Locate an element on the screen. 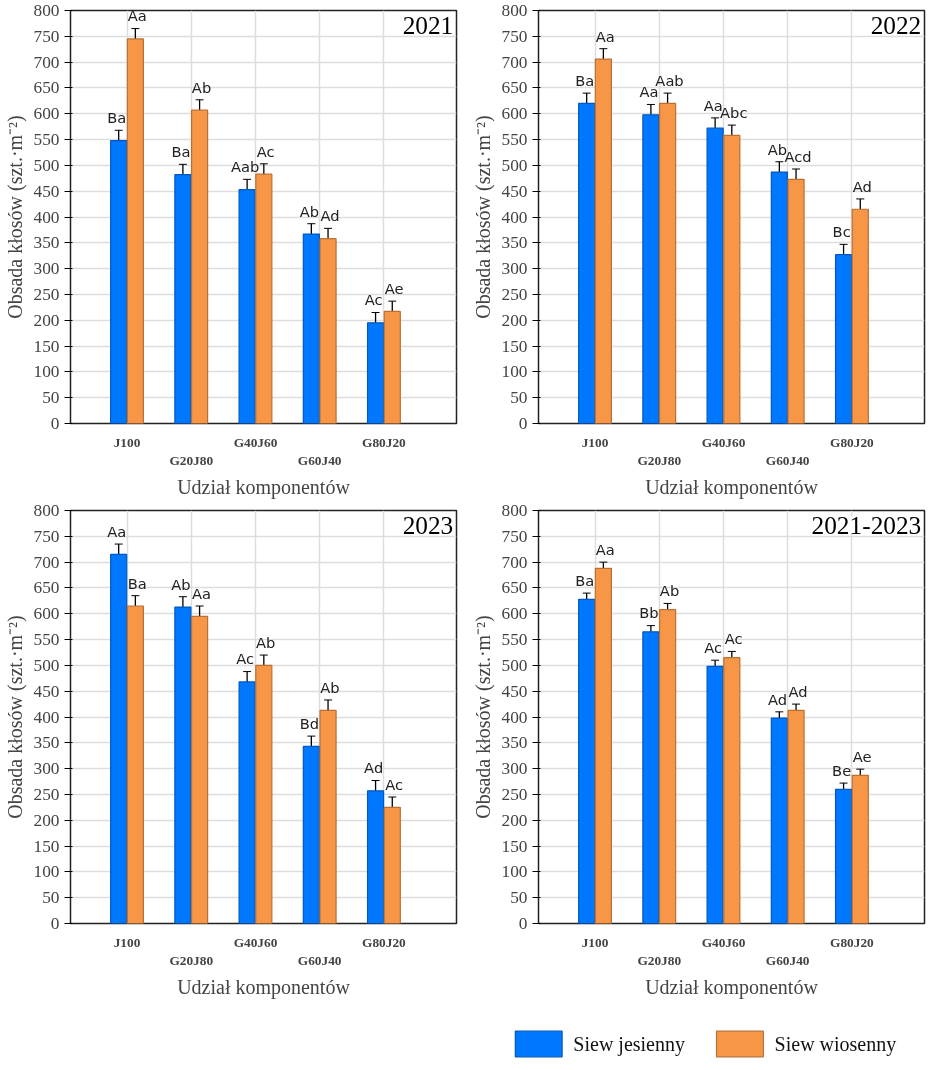 This screenshot has width=941, height=1070. y-tick-label: 800 is located at coordinates (46, 10).